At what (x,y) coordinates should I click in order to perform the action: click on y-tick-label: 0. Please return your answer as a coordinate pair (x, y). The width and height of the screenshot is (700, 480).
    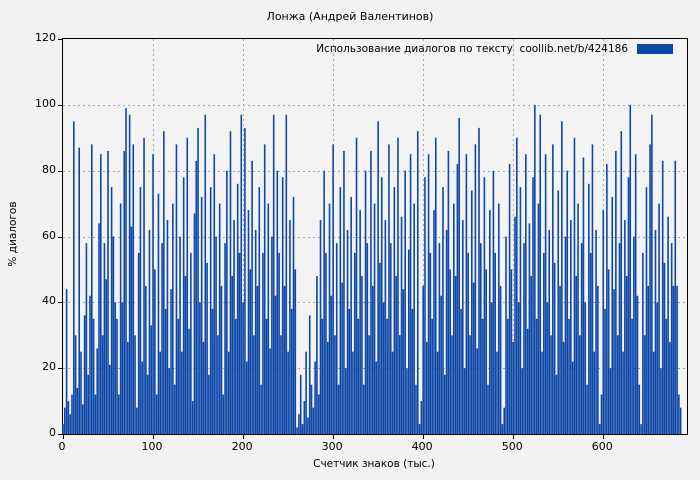
    Looking at the image, I should click on (52, 432).